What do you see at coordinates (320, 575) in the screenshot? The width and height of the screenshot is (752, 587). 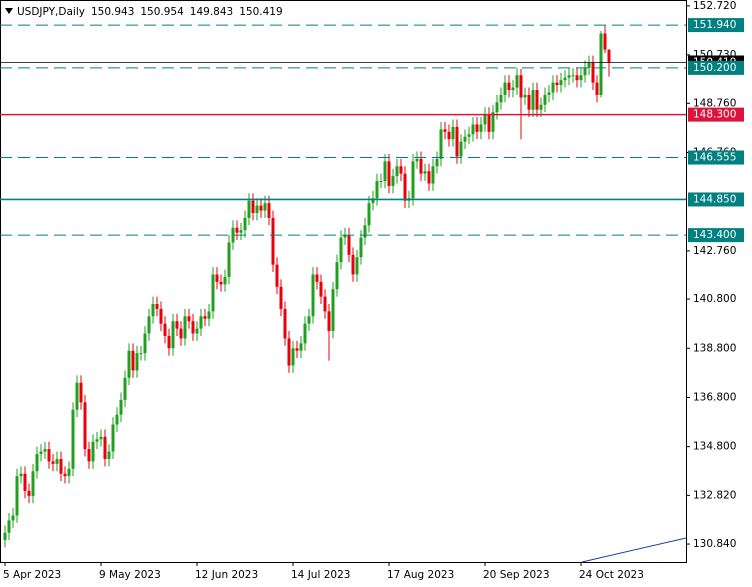 I see `x-tick-label: 14 Jul 2023` at bounding box center [320, 575].